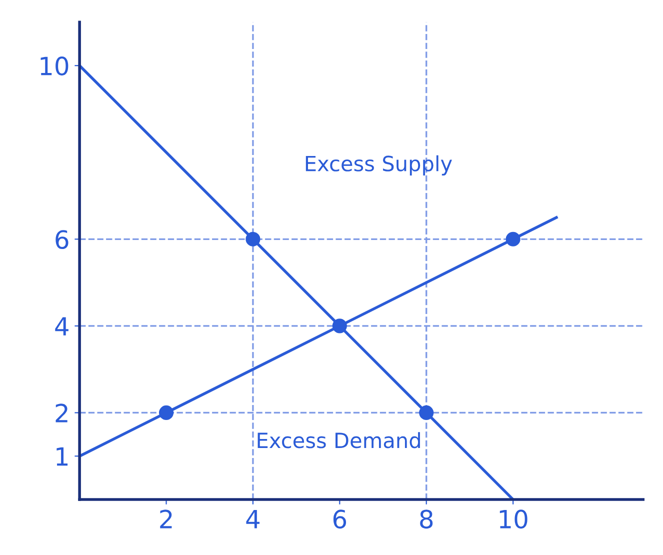 This screenshot has width=663, height=555. What do you see at coordinates (379, 165) in the screenshot?
I see `annotation: Excess Supply` at bounding box center [379, 165].